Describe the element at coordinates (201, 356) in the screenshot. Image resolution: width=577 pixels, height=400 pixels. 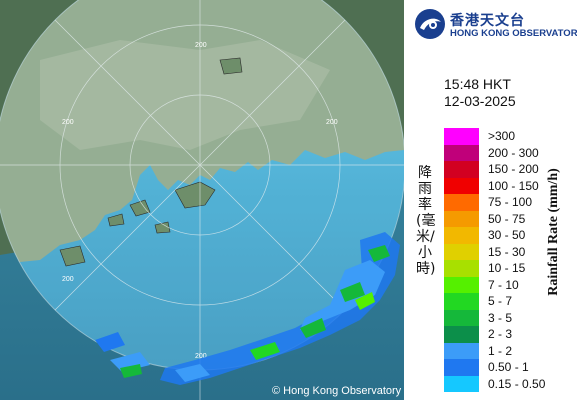
I see `ring-label-south: 200` at that location.